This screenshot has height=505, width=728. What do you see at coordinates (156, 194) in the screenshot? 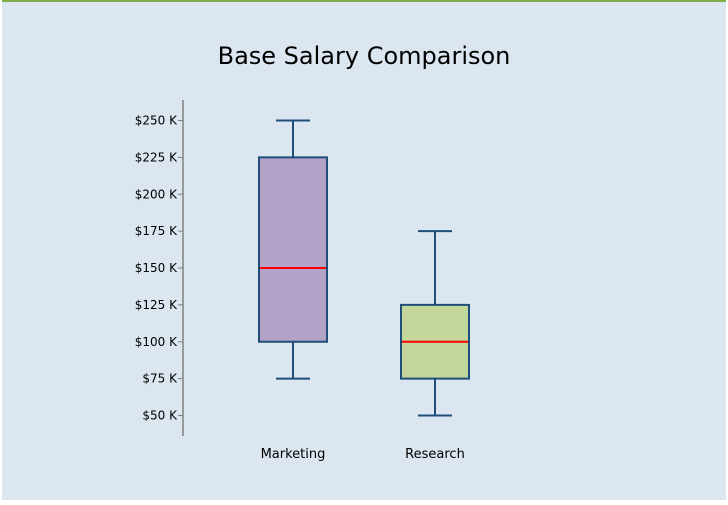
I see `y-tick-label: $200 K` at bounding box center [156, 194].